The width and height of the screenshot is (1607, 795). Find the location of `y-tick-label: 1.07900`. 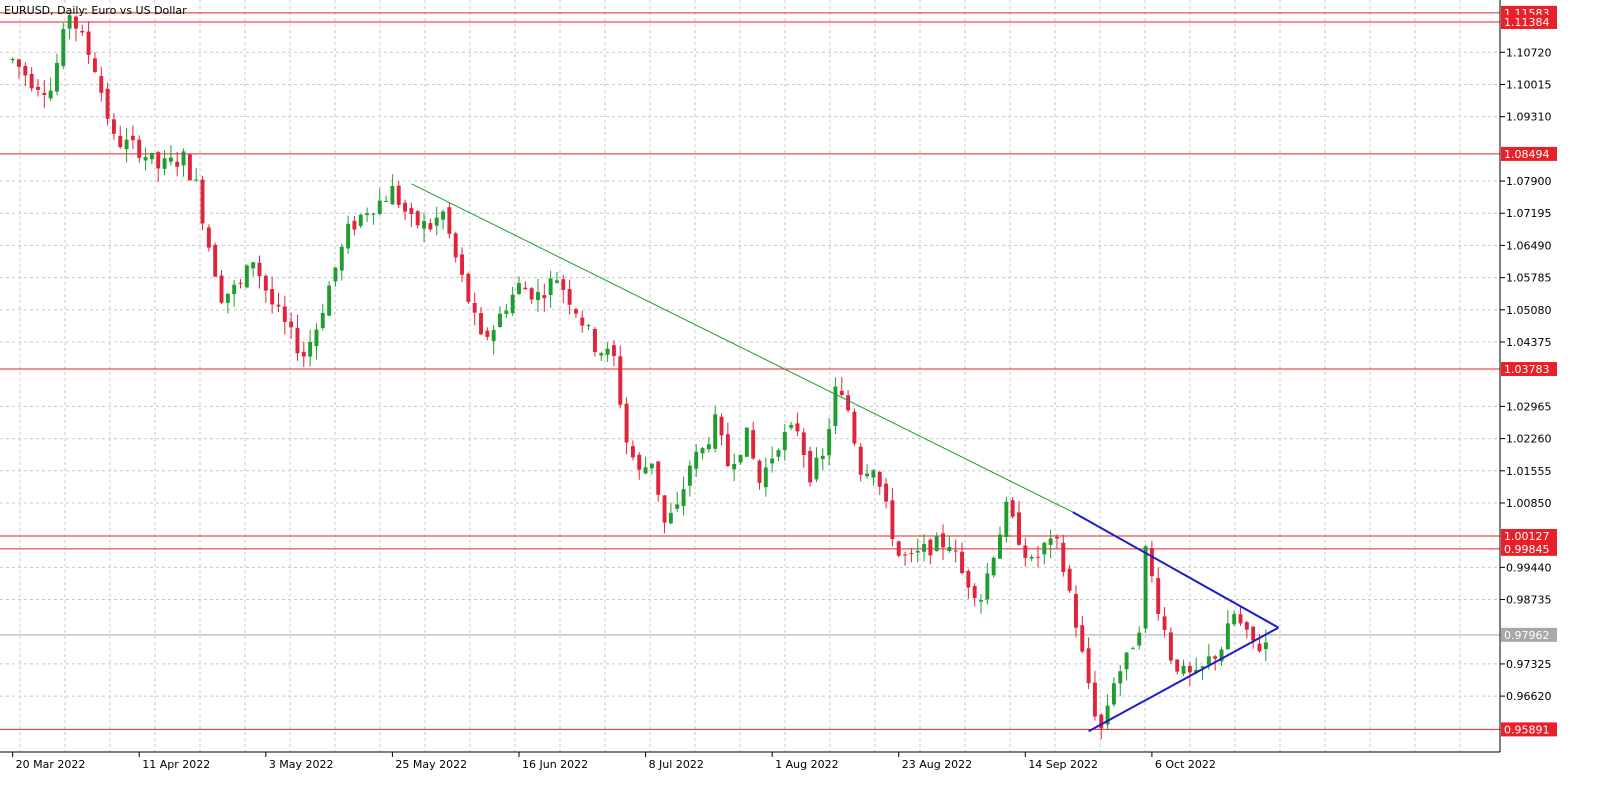

y-tick-label: 1.07900 is located at coordinates (1529, 181).